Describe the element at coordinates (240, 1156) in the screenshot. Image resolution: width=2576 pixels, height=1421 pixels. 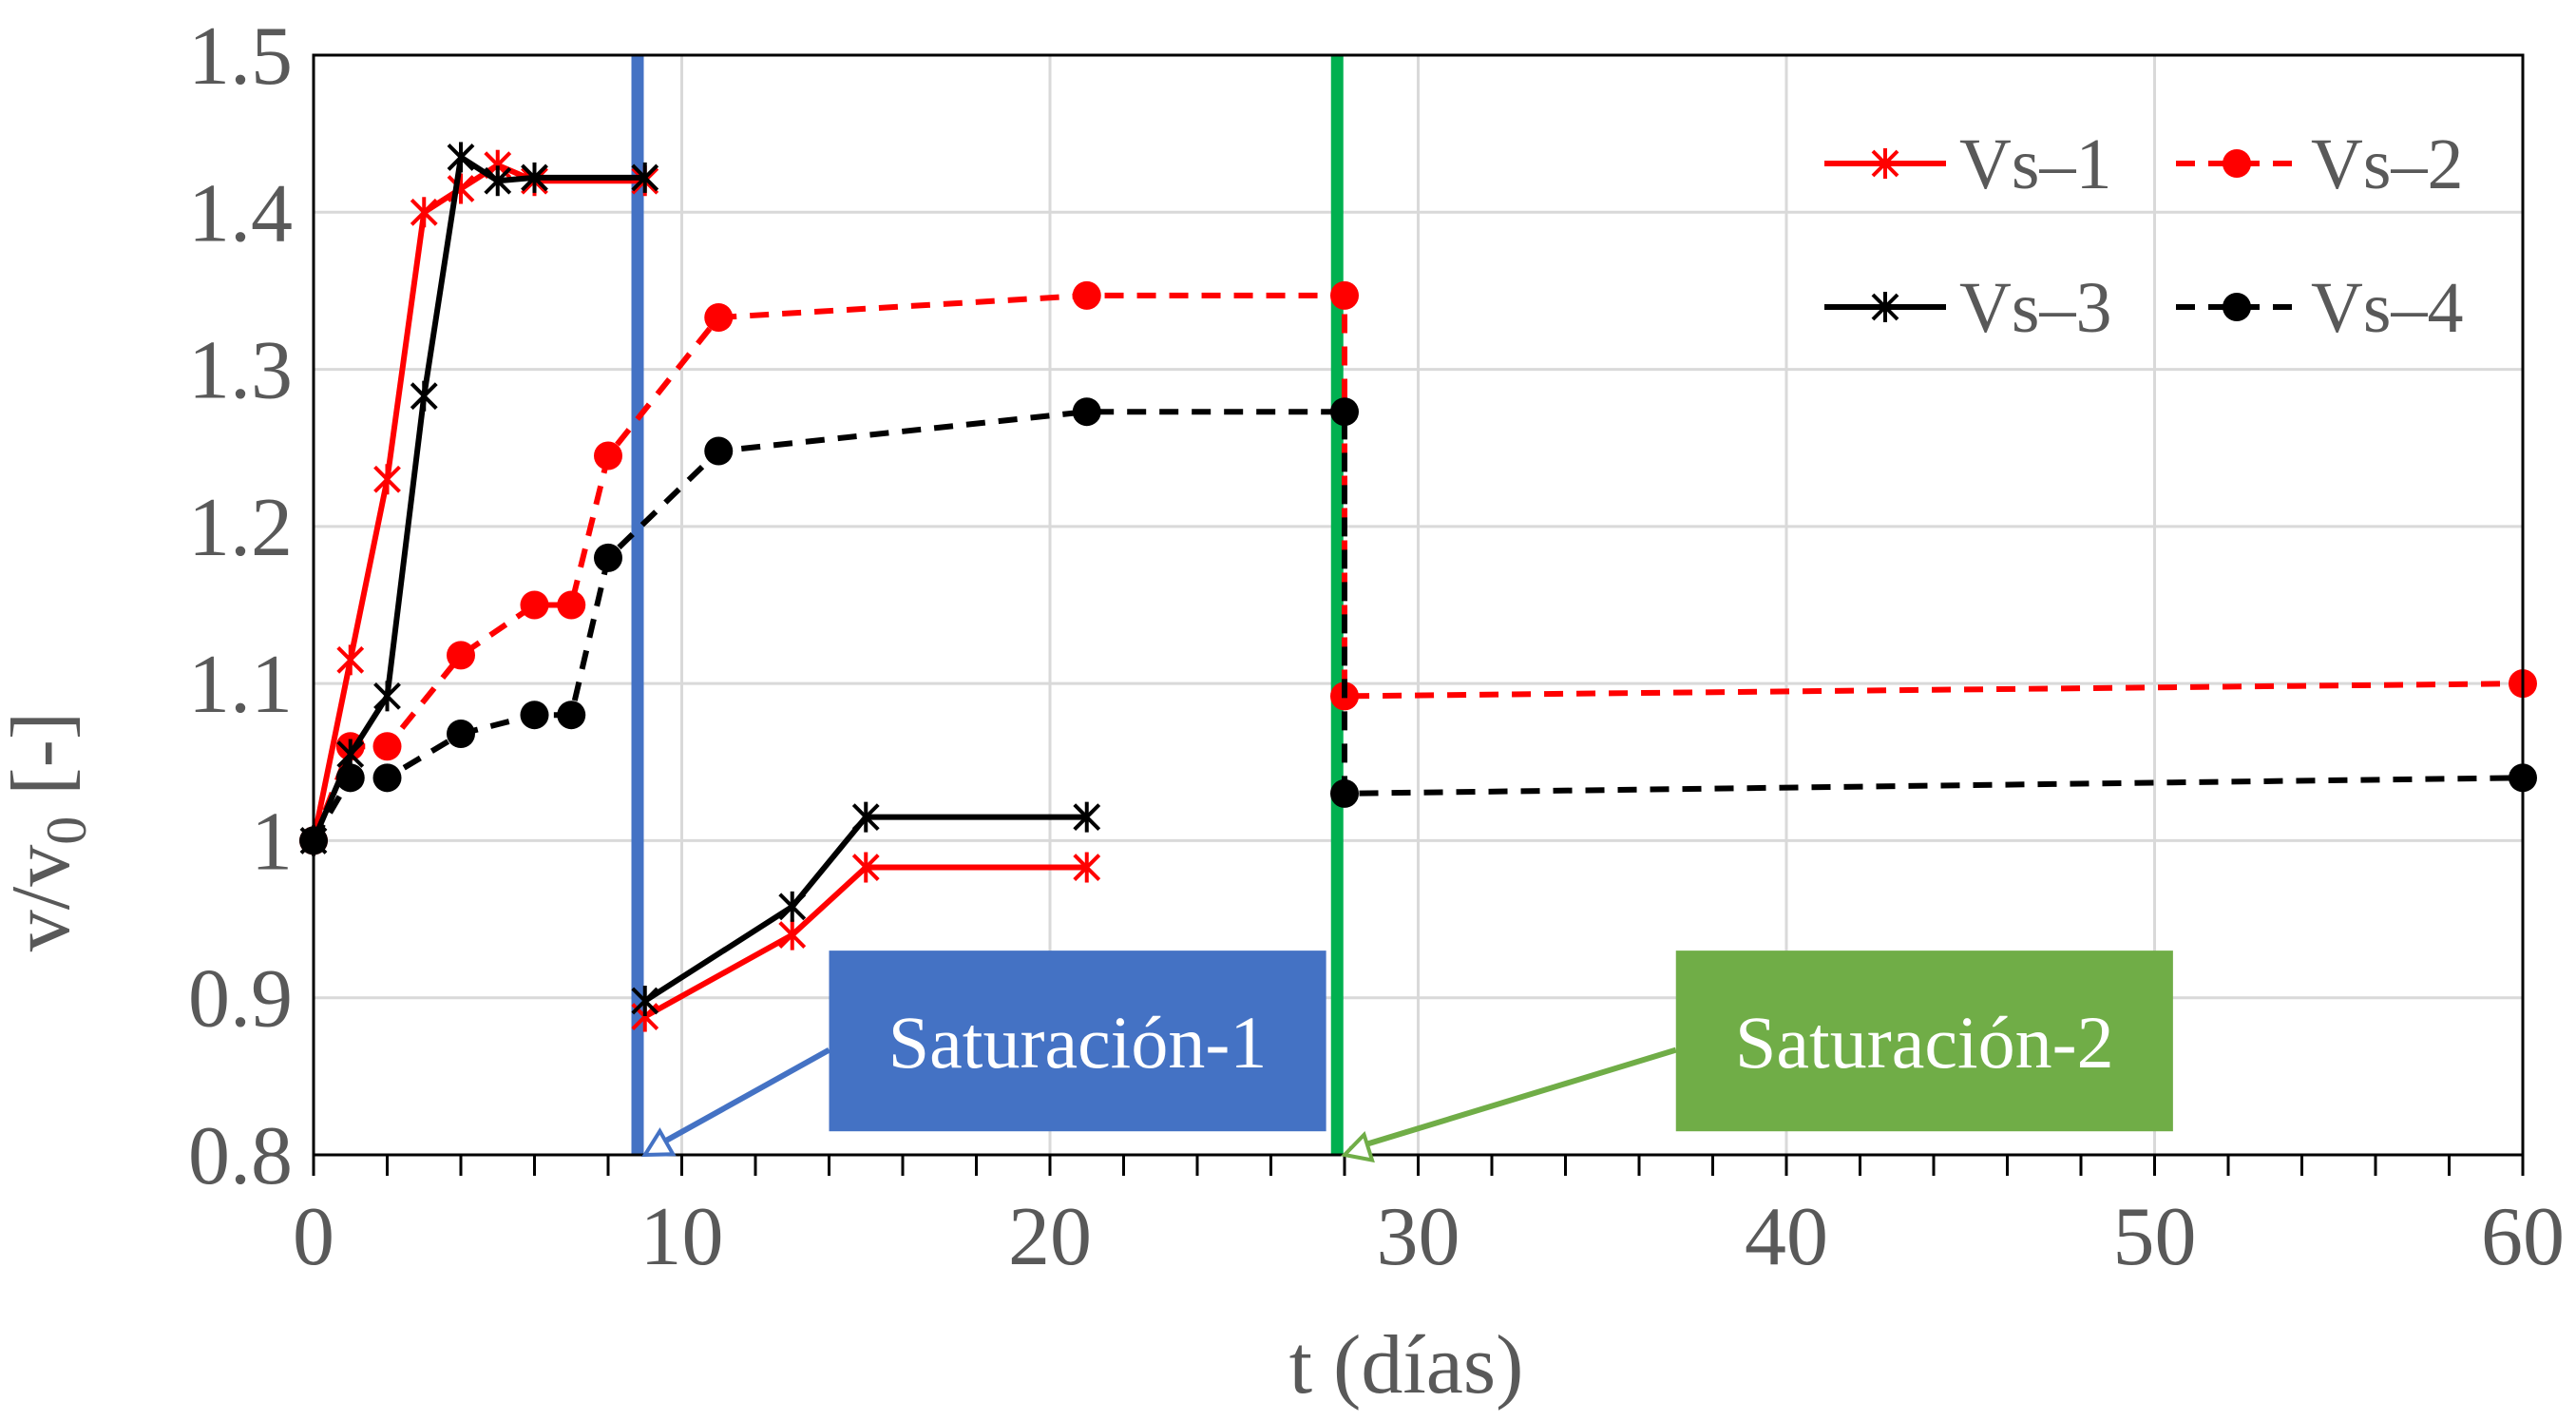
I see `y-tick-label: 0.8` at that location.